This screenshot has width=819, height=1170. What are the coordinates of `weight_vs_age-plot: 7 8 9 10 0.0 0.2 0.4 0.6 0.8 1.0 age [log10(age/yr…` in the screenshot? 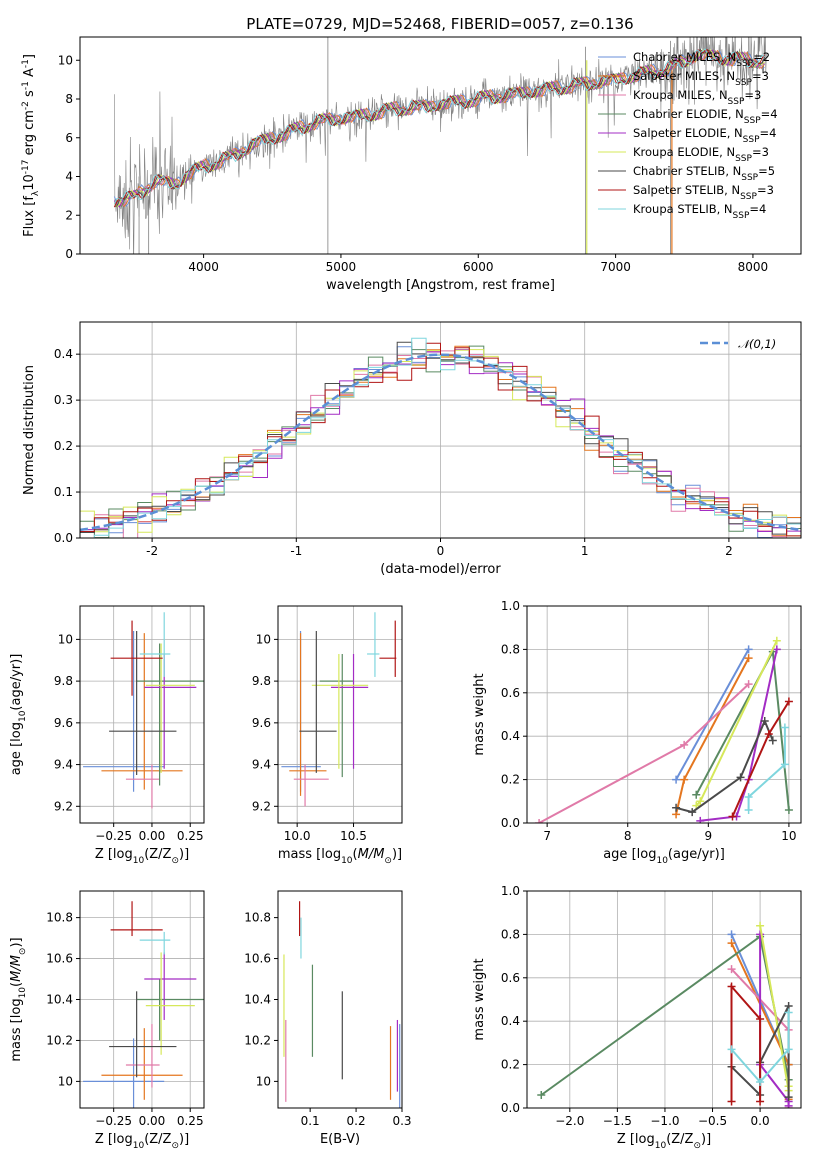 It's located at (637, 732).